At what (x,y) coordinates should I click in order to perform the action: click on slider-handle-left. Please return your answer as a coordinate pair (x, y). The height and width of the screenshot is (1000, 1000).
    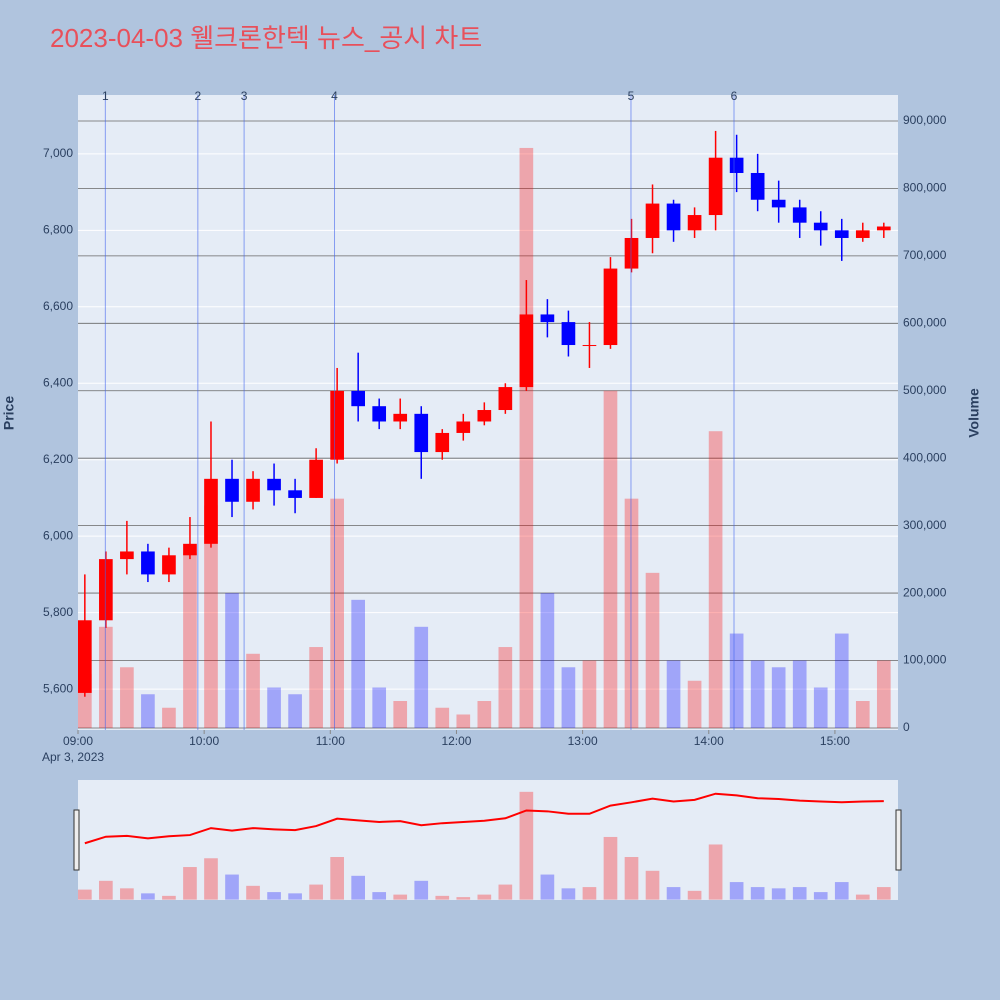
    Looking at the image, I should click on (76, 840).